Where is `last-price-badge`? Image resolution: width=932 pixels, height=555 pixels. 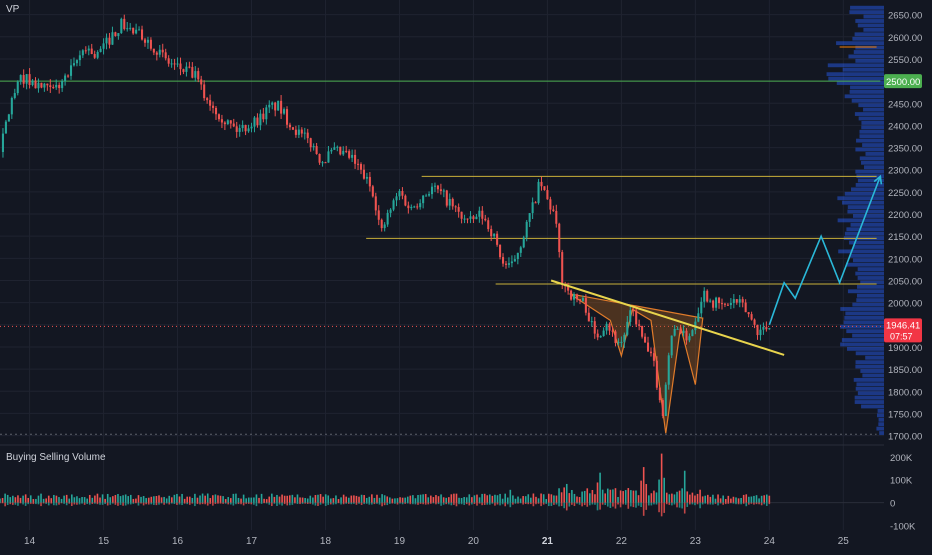 last-price-badge is located at coordinates (903, 330).